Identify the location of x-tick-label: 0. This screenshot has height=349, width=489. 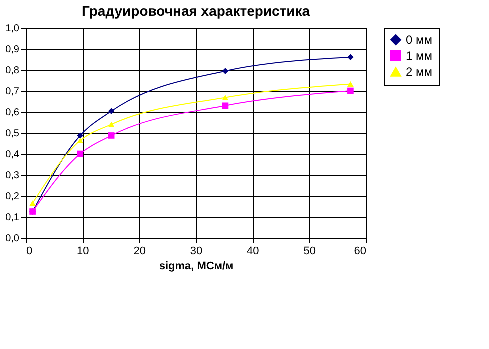
(29, 252).